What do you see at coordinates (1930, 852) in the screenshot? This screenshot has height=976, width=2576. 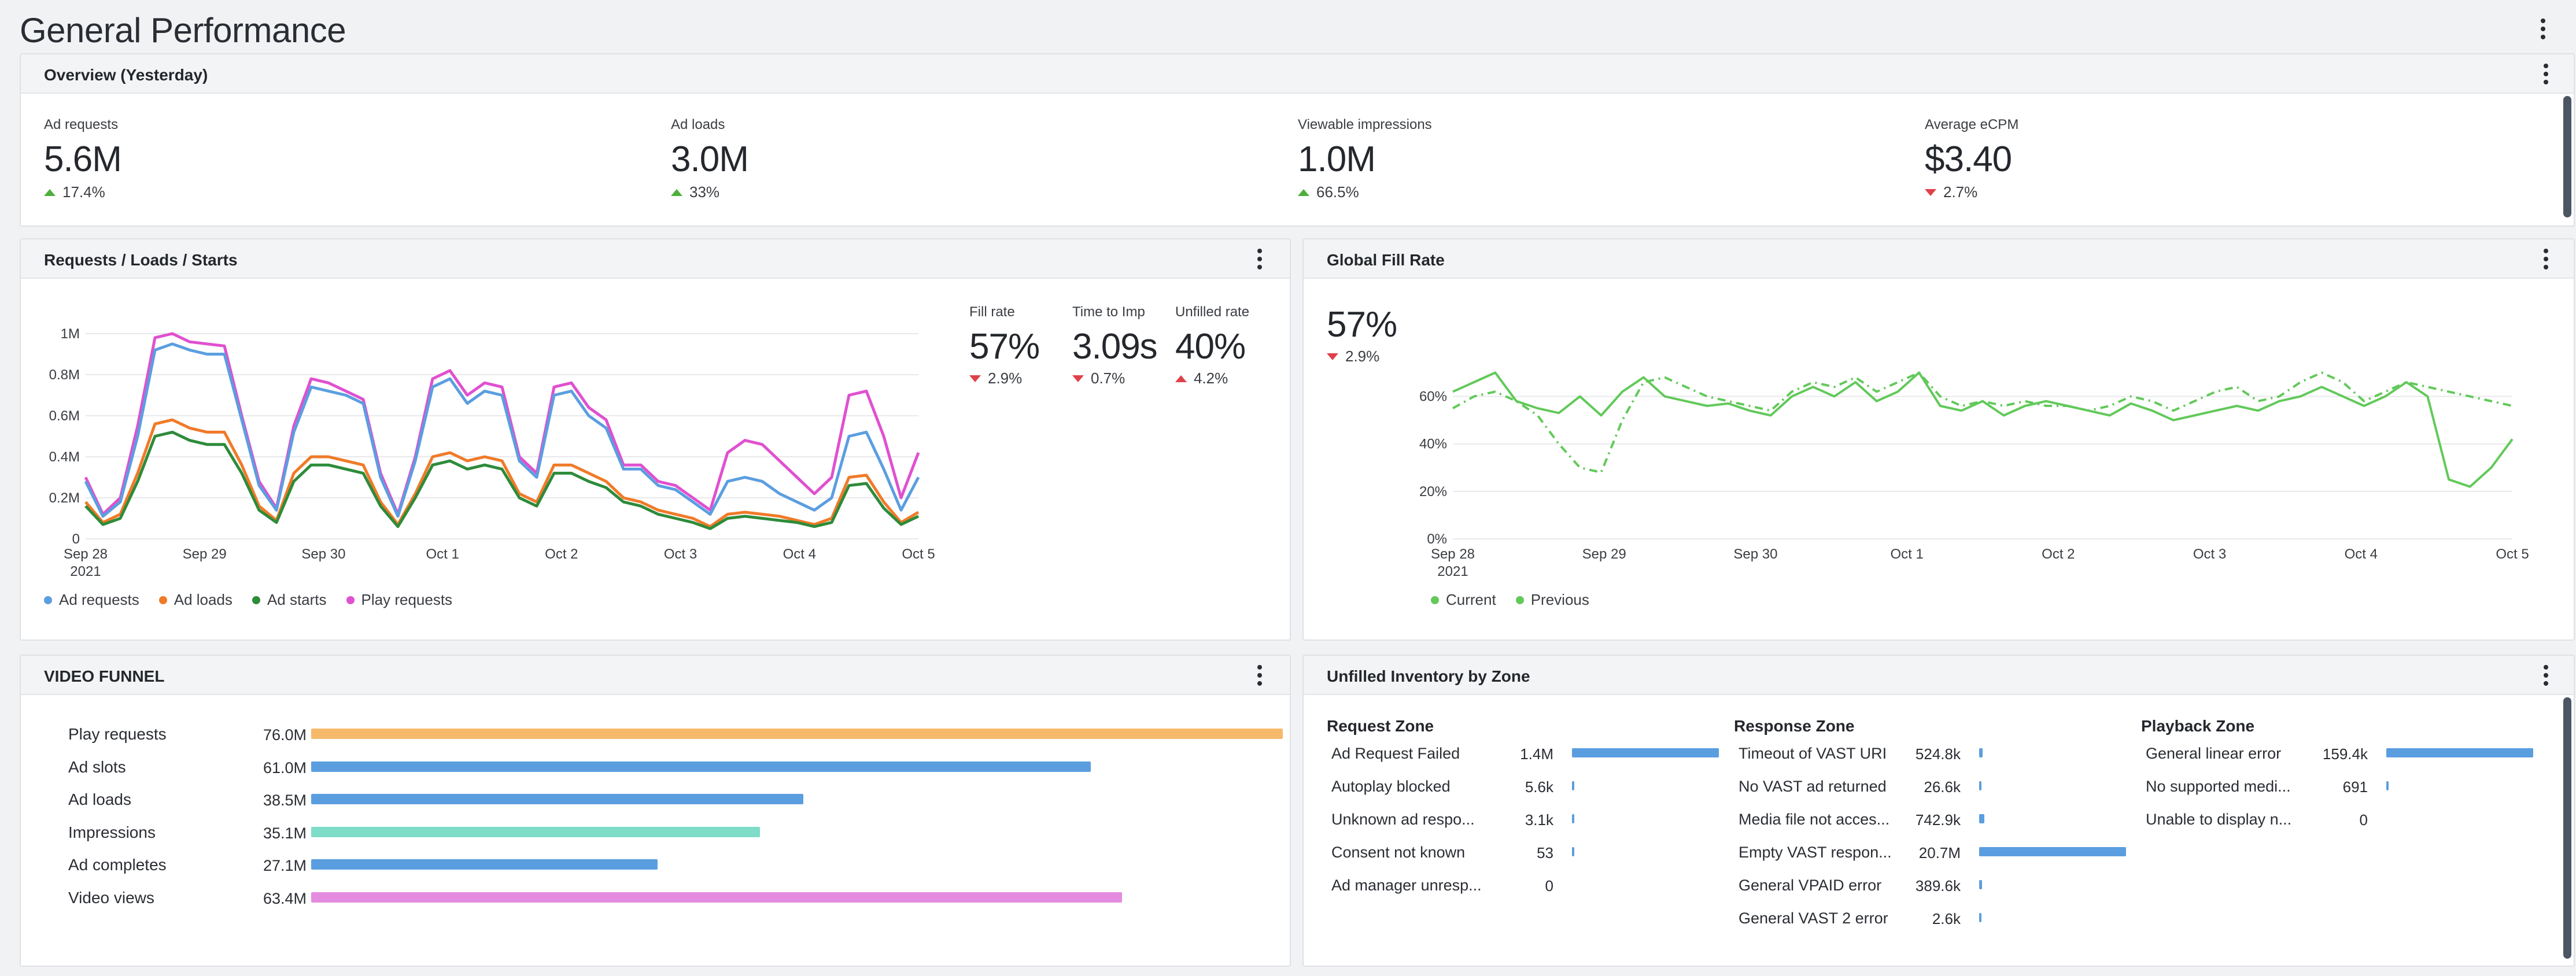 I see `zone-row: Empty VAST respon... 20.7M` at bounding box center [1930, 852].